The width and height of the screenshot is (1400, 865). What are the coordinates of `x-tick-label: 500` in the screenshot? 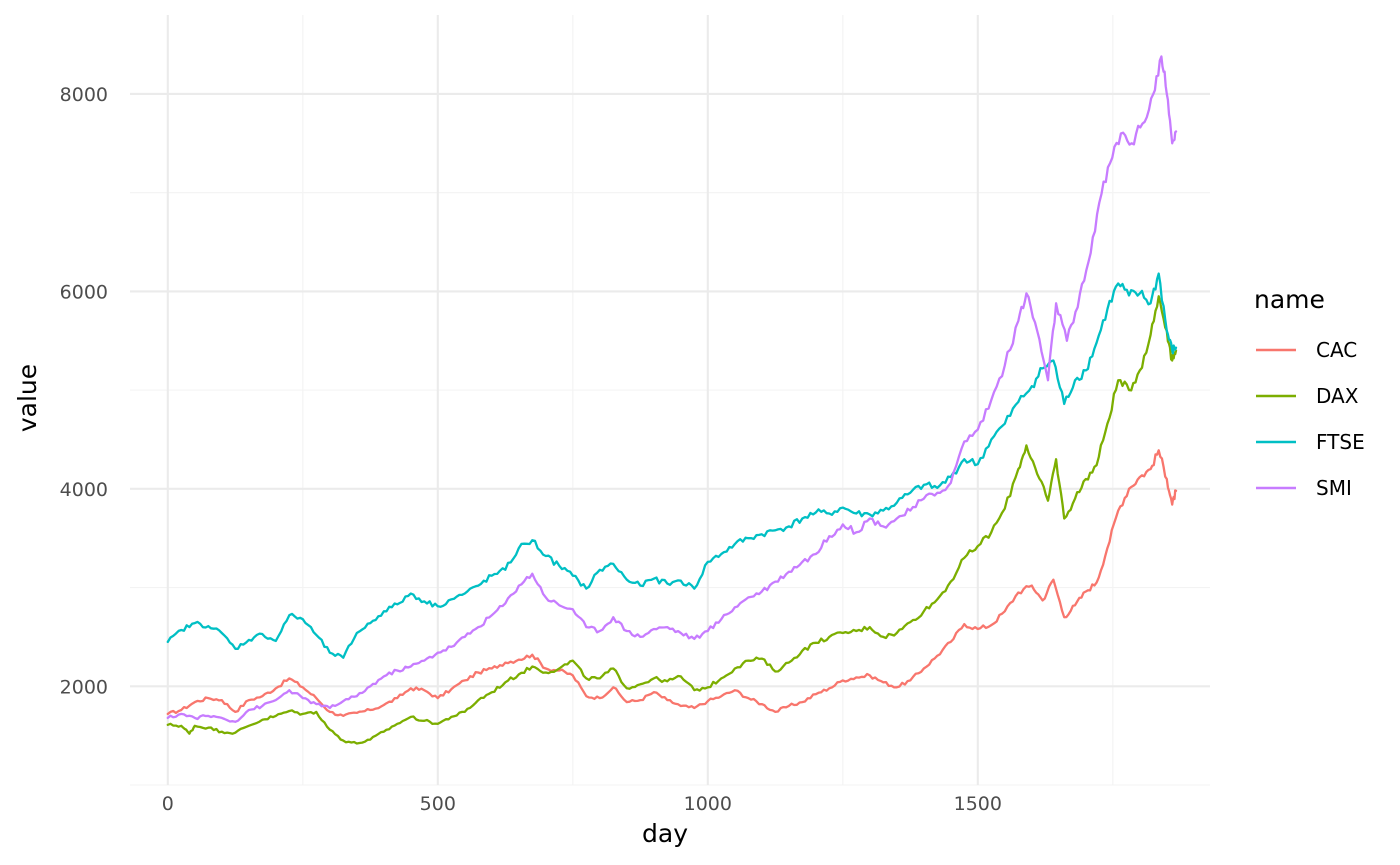 It's located at (438, 804).